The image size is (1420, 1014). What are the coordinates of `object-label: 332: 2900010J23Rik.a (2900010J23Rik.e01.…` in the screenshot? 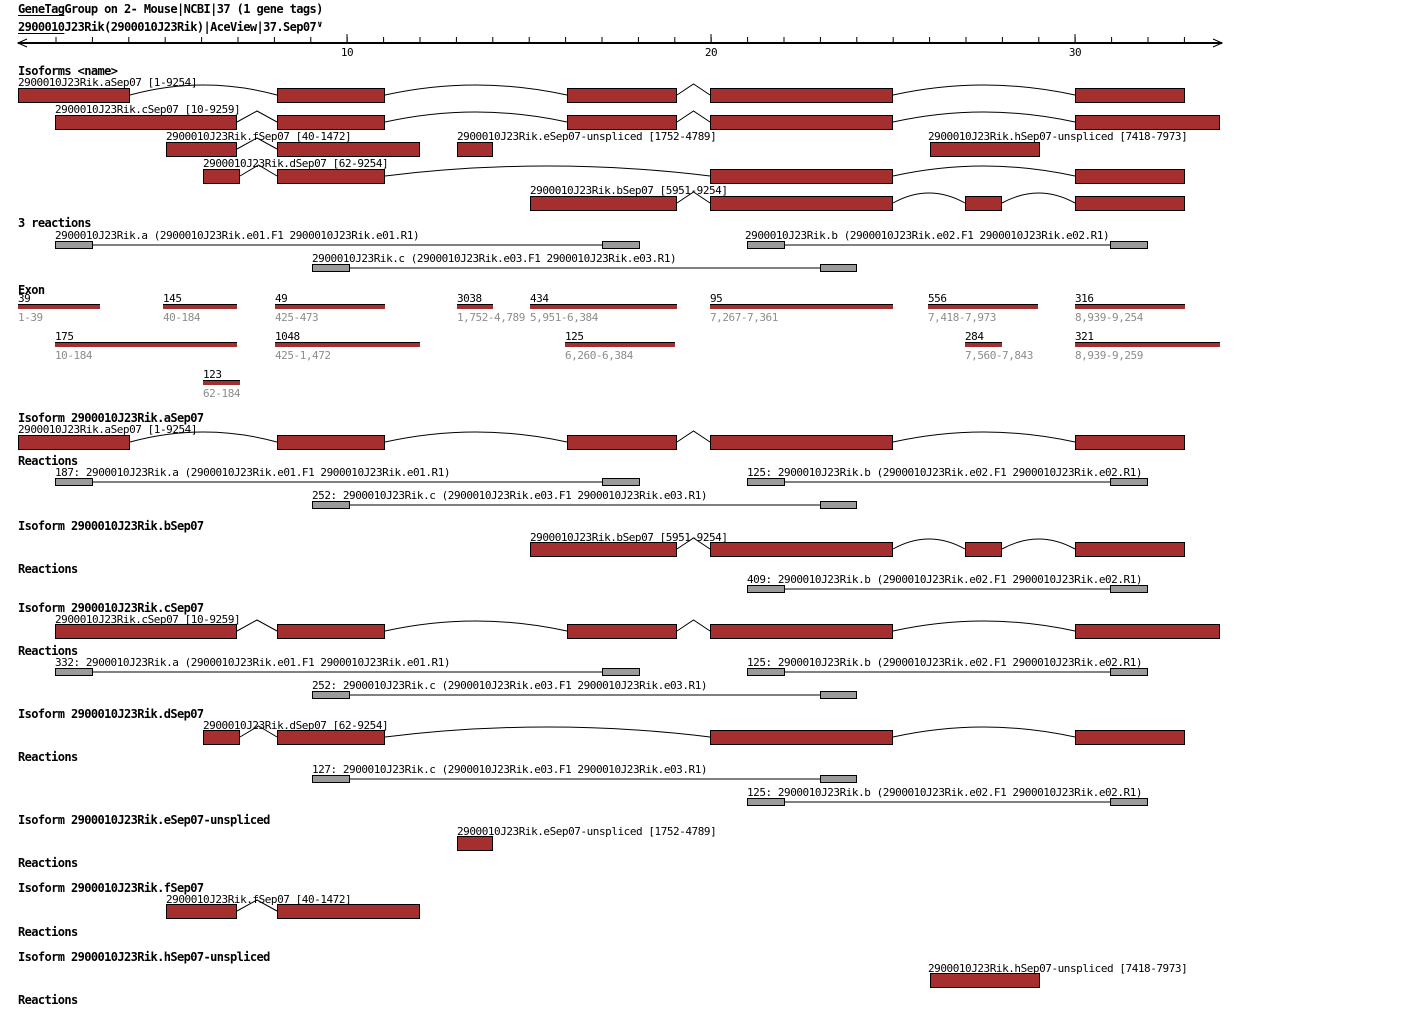 It's located at (253, 662).